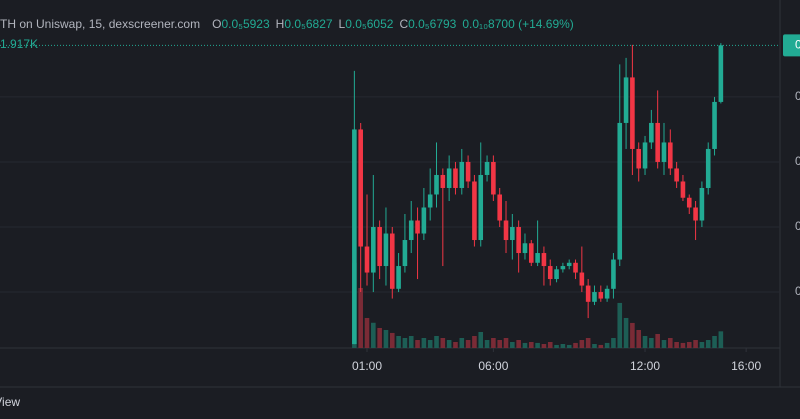  Describe the element at coordinates (797, 45) in the screenshot. I see `last-price-label: 0.0₅6793` at that location.